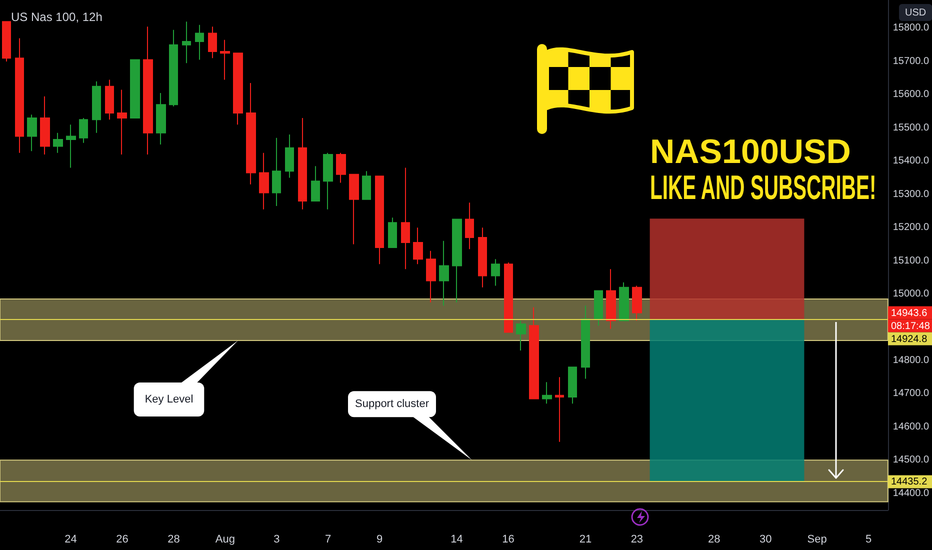 This screenshot has width=932, height=550. I want to click on y-tick-label: 15400.0, so click(911, 161).